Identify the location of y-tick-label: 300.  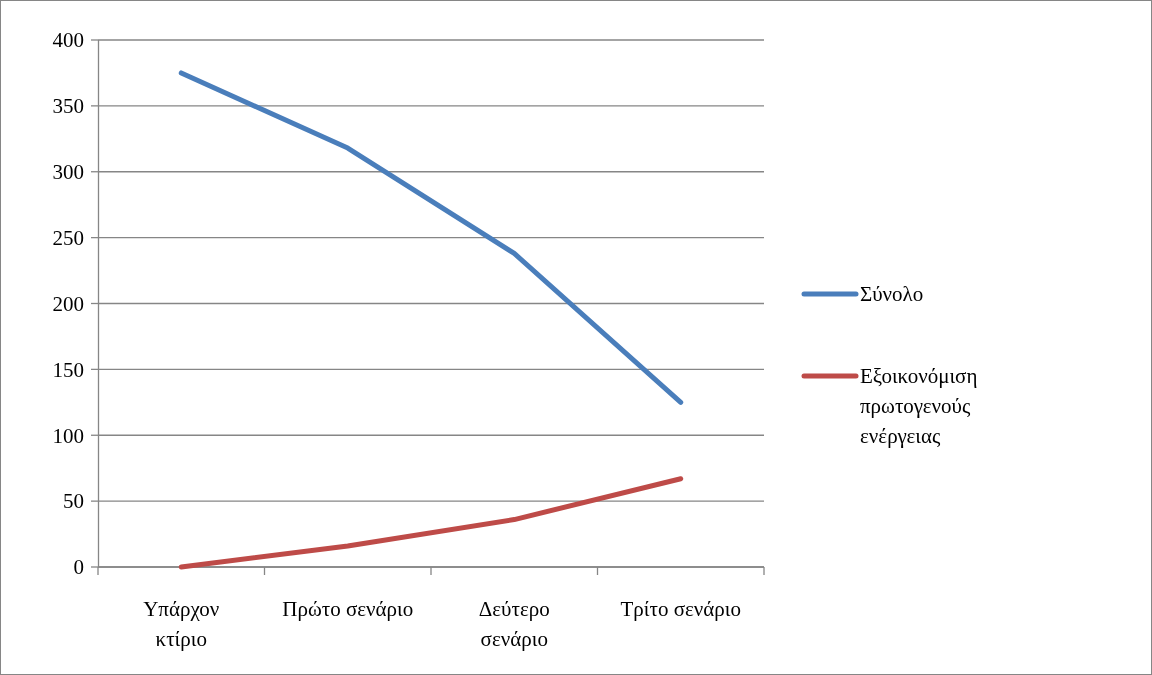
(68, 172).